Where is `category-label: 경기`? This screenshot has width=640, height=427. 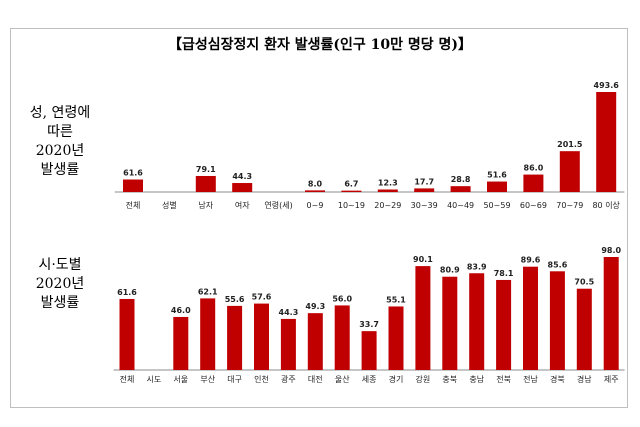
category-label: 경기 is located at coordinates (396, 379).